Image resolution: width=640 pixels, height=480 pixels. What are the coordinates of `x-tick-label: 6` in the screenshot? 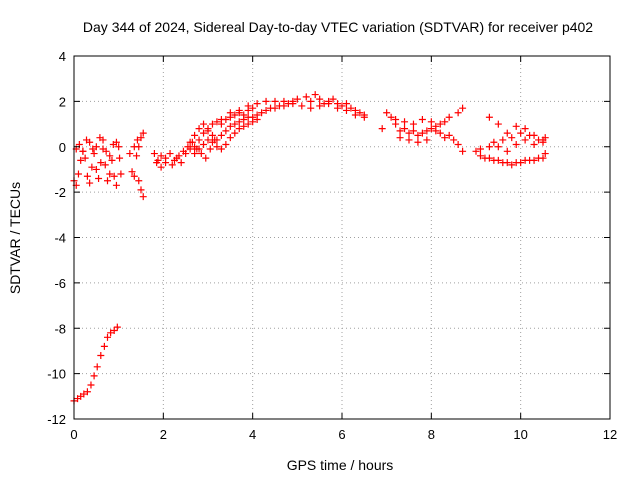 It's located at (341, 434).